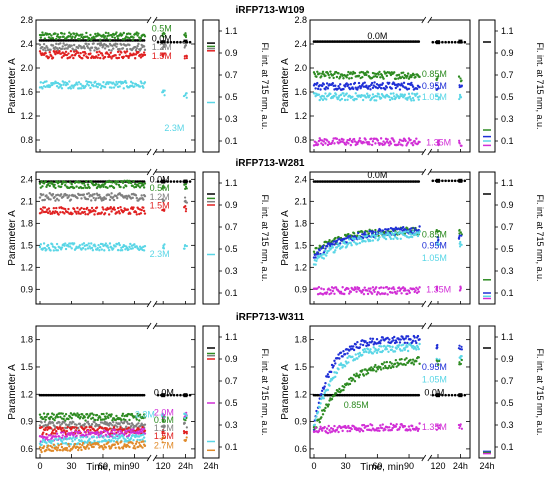  I want to click on series-label-2.3M: 2.3M, so click(145, 414).